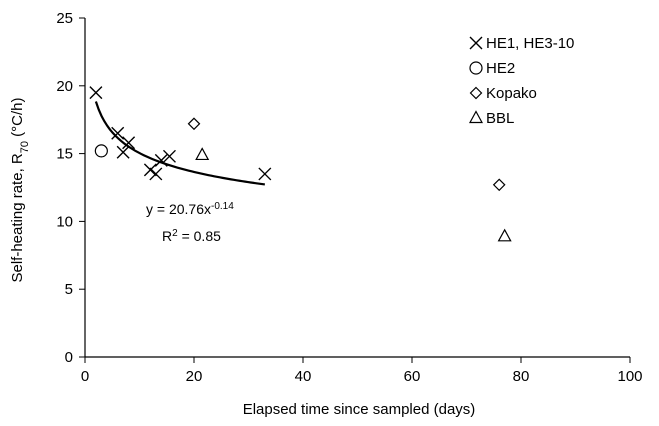 The height and width of the screenshot is (426, 659). What do you see at coordinates (17, 217) in the screenshot?
I see `y-axis-label-main: Self-heating rate, R` at bounding box center [17, 217].